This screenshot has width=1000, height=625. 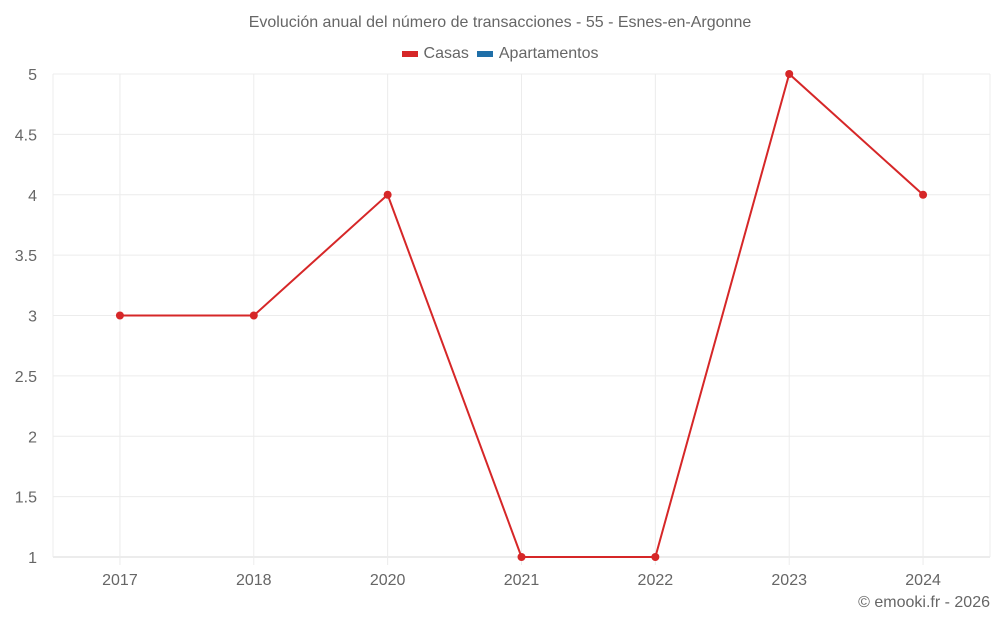 I want to click on y-tick-label: 1.5, so click(x=26, y=498).